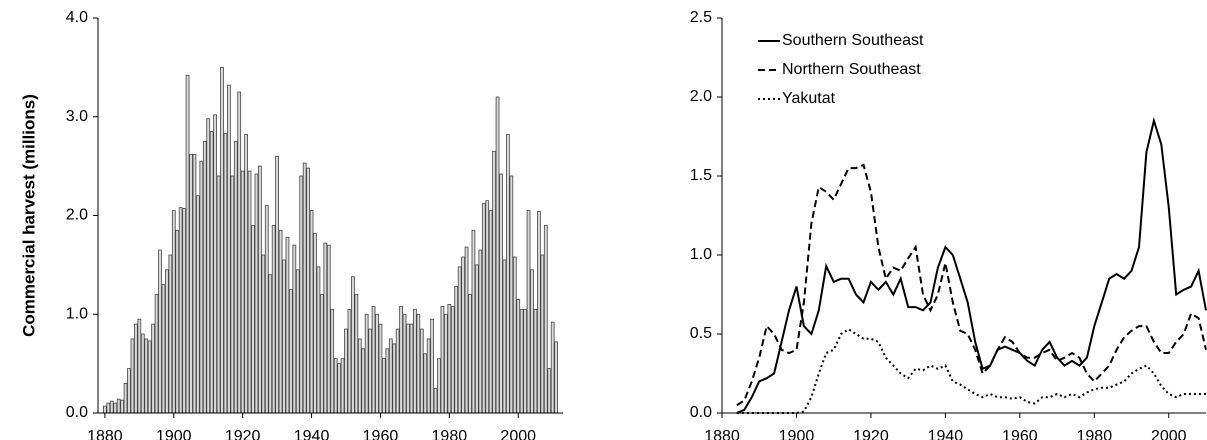 Image resolution: width=1207 pixels, height=440 pixels. What do you see at coordinates (105, 434) in the screenshot?
I see `x-tick-label: 1880` at bounding box center [105, 434].